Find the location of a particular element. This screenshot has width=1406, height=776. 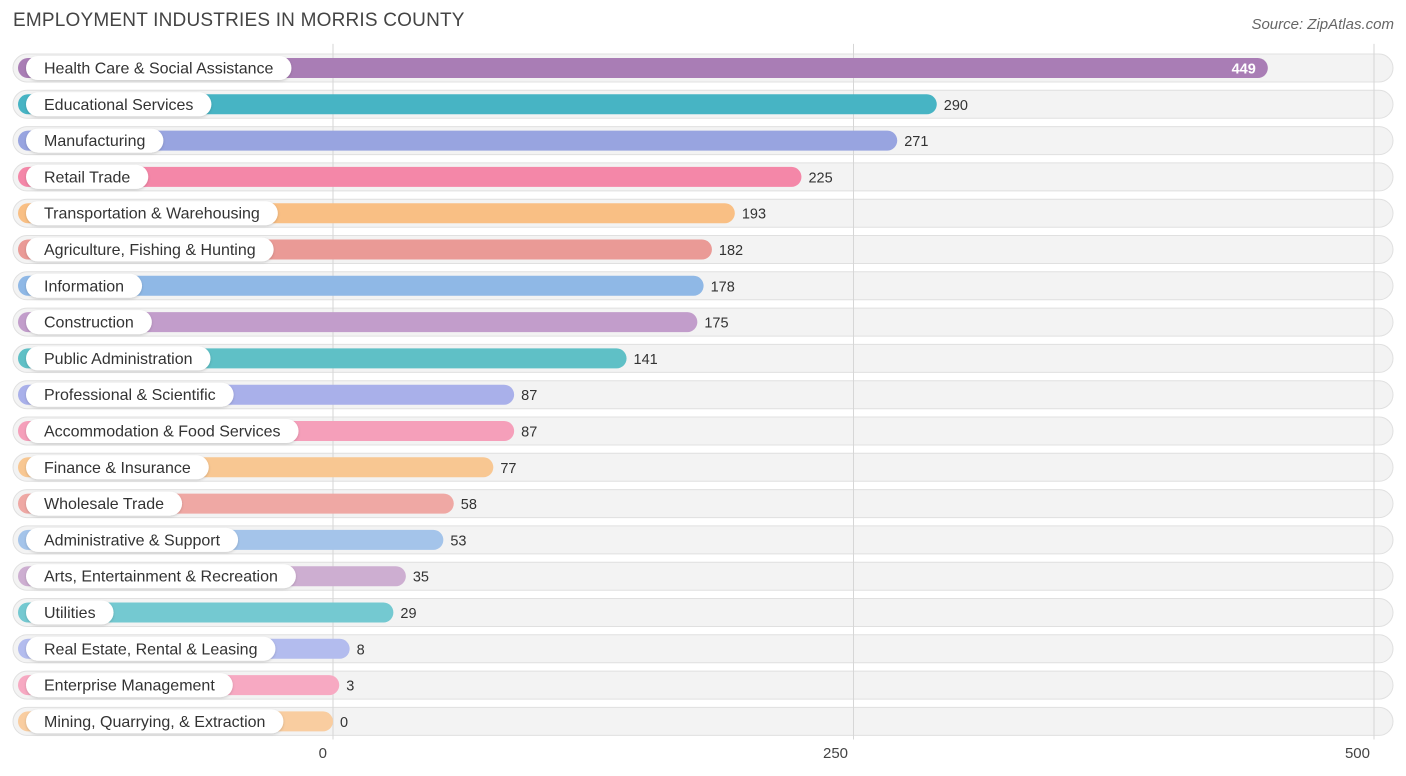

bar-row-accommodation-food-services: Accommodation & Food Services 87 is located at coordinates (277, 431).